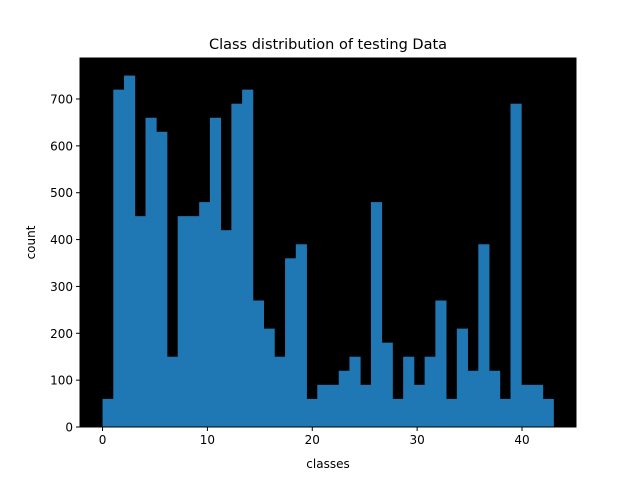  Describe the element at coordinates (61, 287) in the screenshot. I see `y-tick-label: 300` at that location.